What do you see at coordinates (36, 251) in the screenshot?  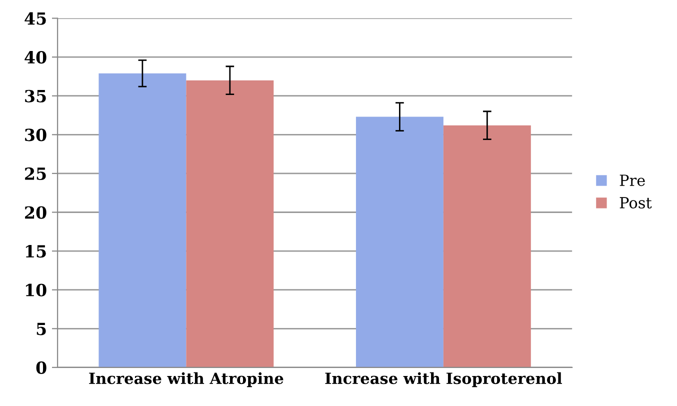 I see `y-tick-label: 15` at bounding box center [36, 251].